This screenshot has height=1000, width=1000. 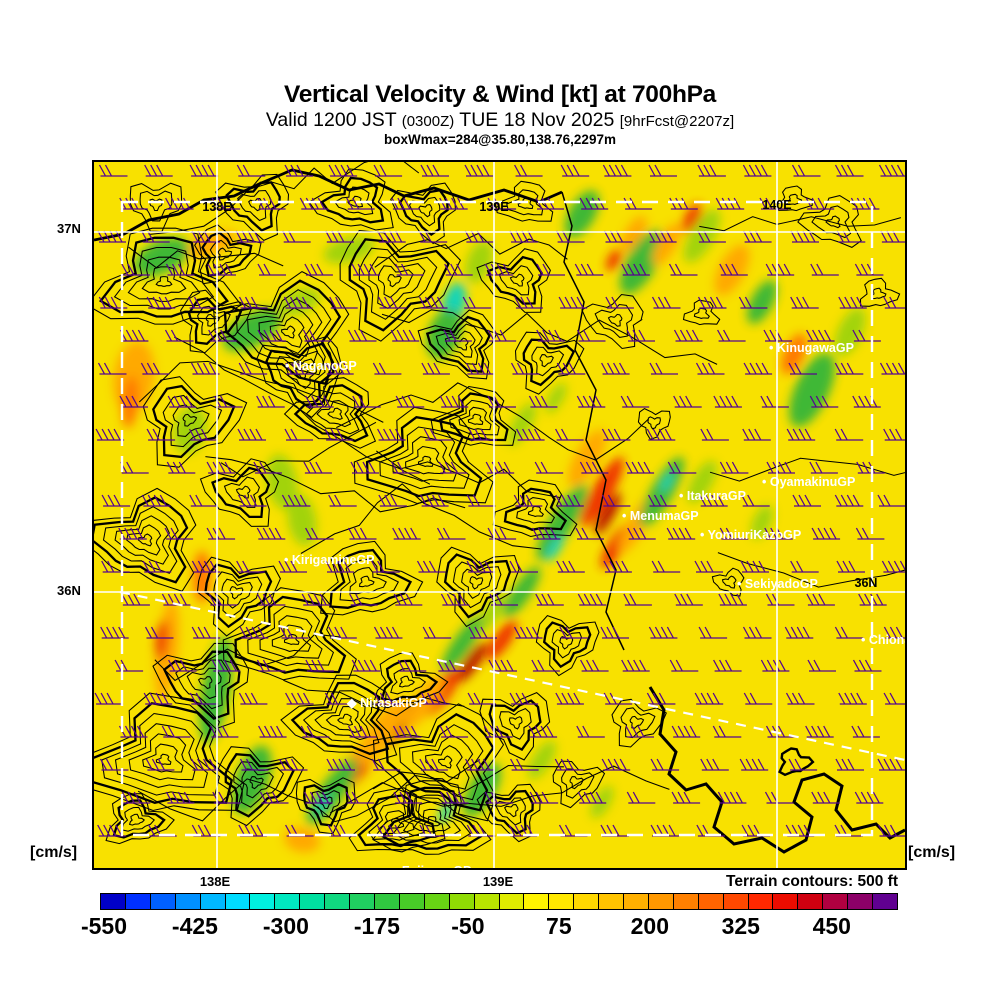 What do you see at coordinates (649, 926) in the screenshot?
I see `colorbar-tick: 200` at bounding box center [649, 926].